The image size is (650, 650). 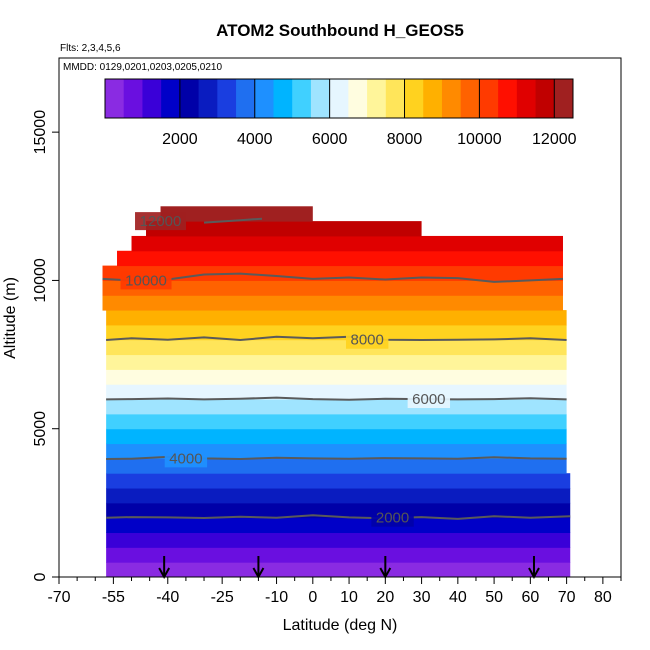 I want to click on x-axis: -70 -55 -40 -25 -10 0 10 20 30 40 50 60 70 80, so click(x=334, y=591).